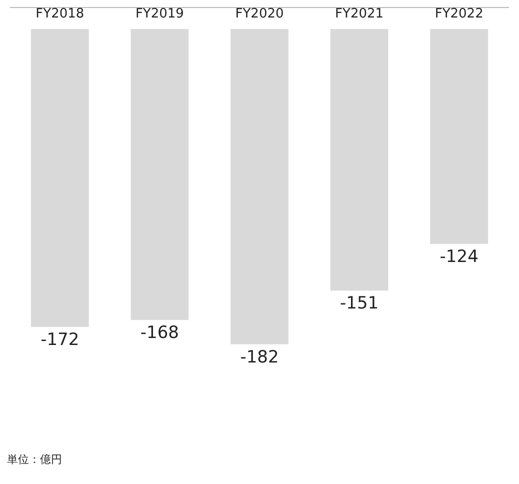 This screenshot has width=519, height=484. I want to click on x-tick-label: FY2018, so click(60, 14).